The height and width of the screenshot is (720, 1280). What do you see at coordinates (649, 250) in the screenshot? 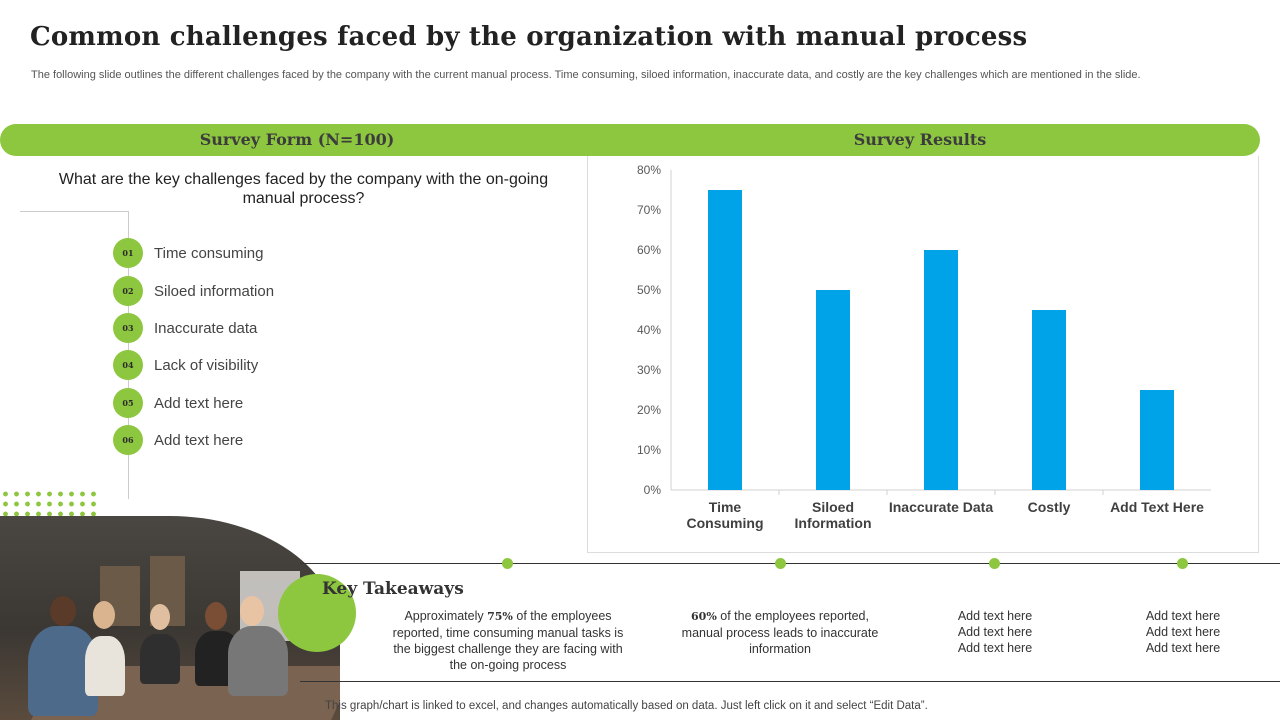
I see `y-tick-label: 60%` at bounding box center [649, 250].